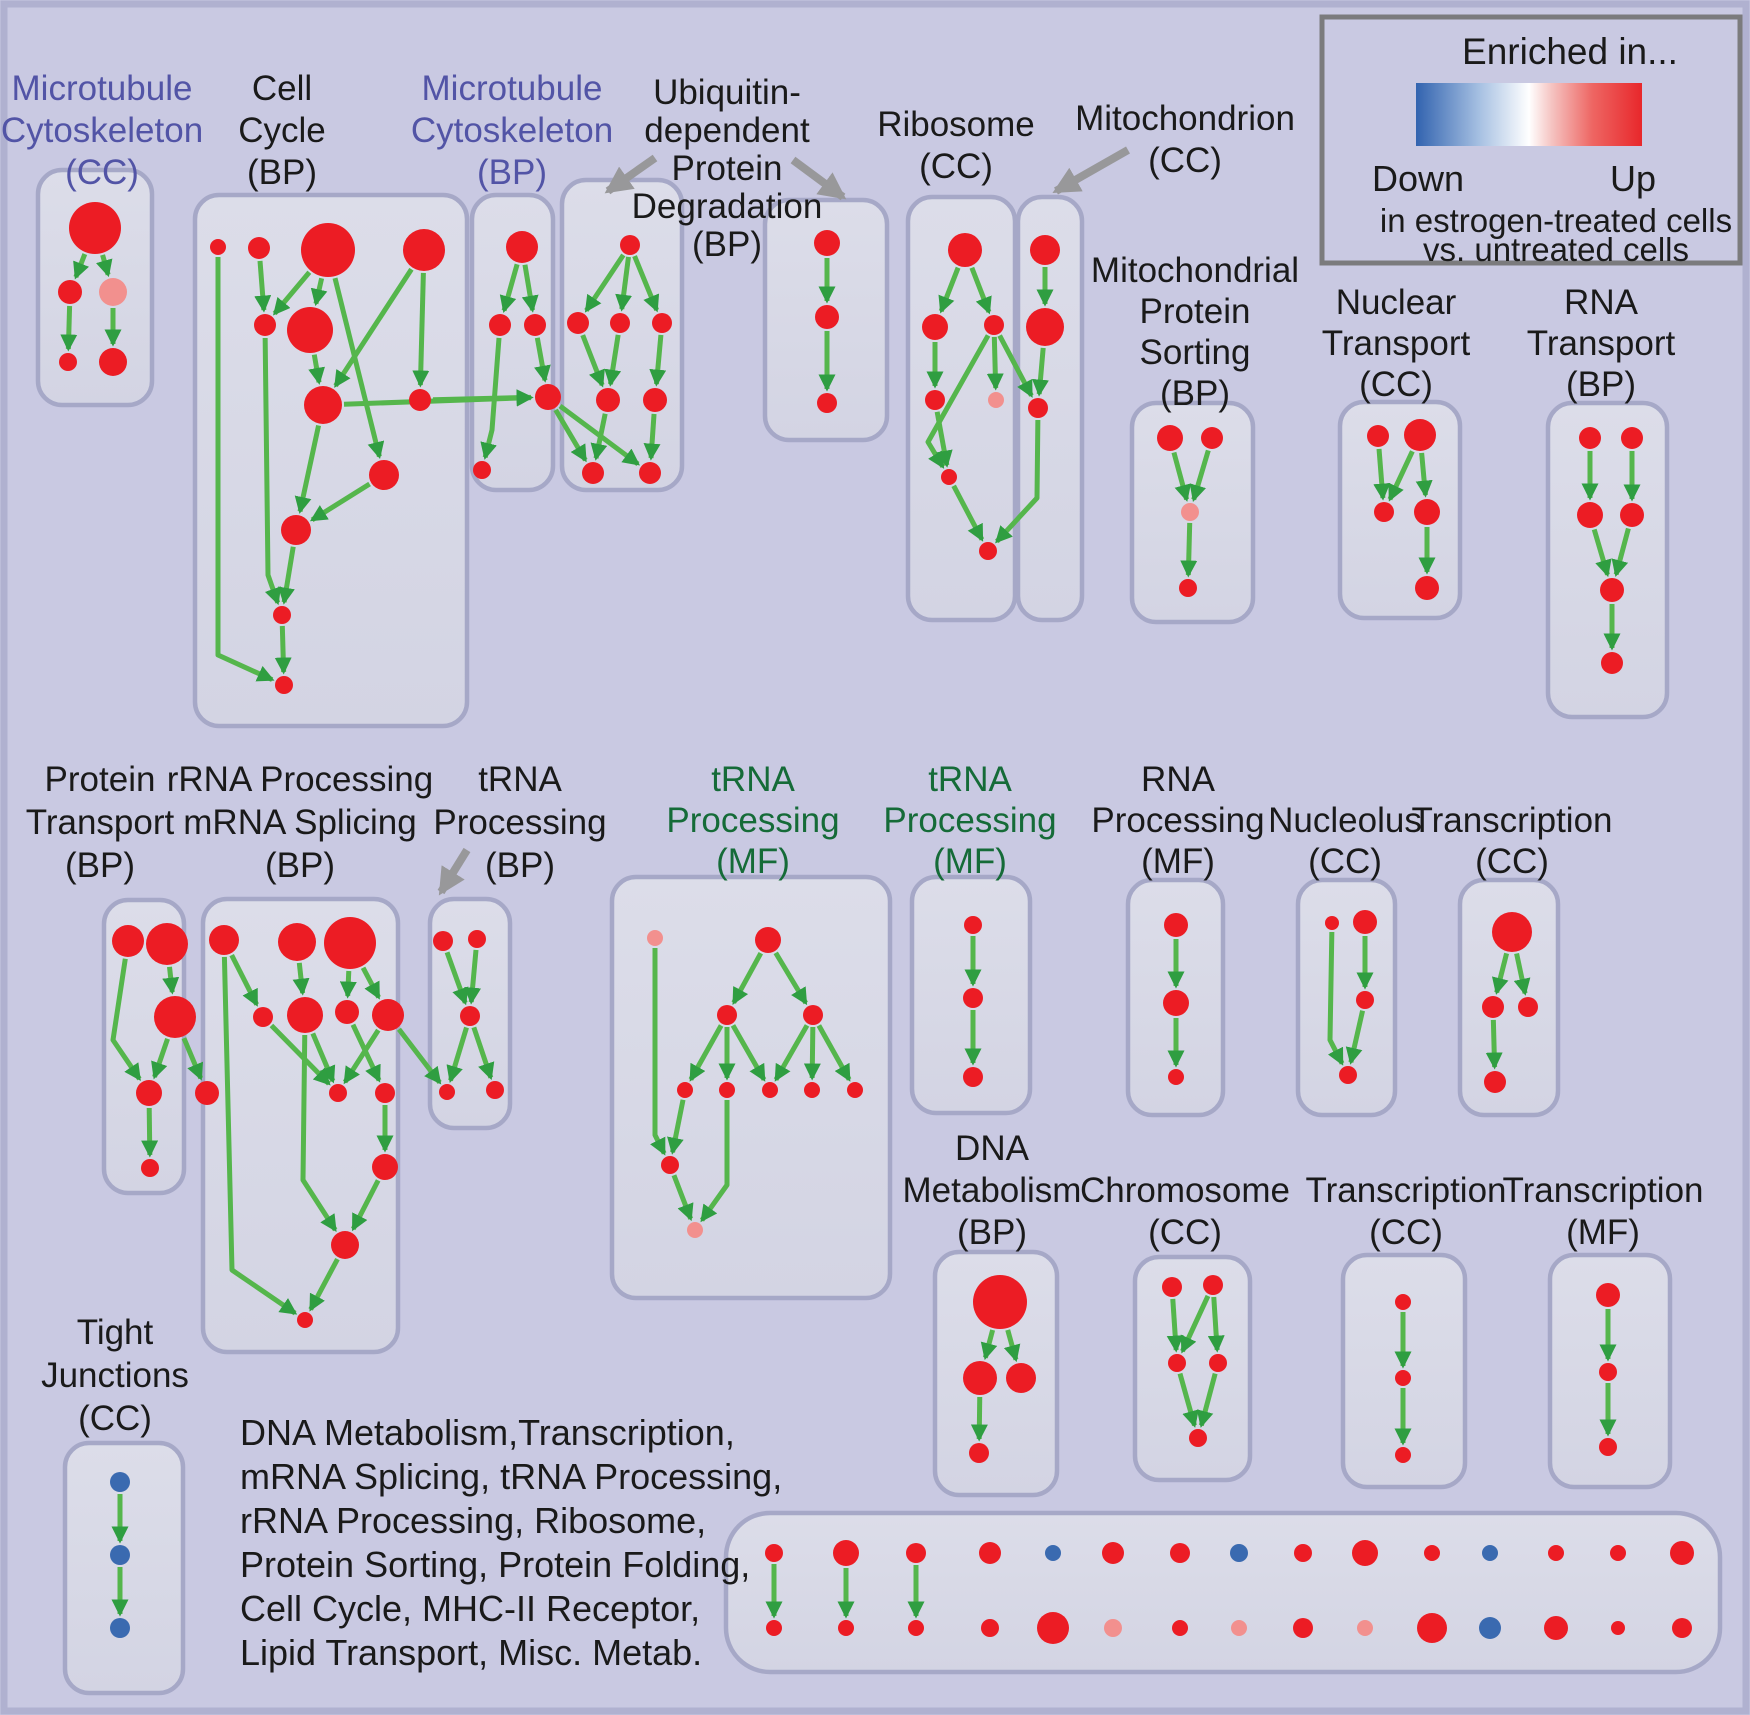 The image size is (1750, 1715). Describe the element at coordinates (1418, 178) in the screenshot. I see `legend-down-label: Down` at that location.